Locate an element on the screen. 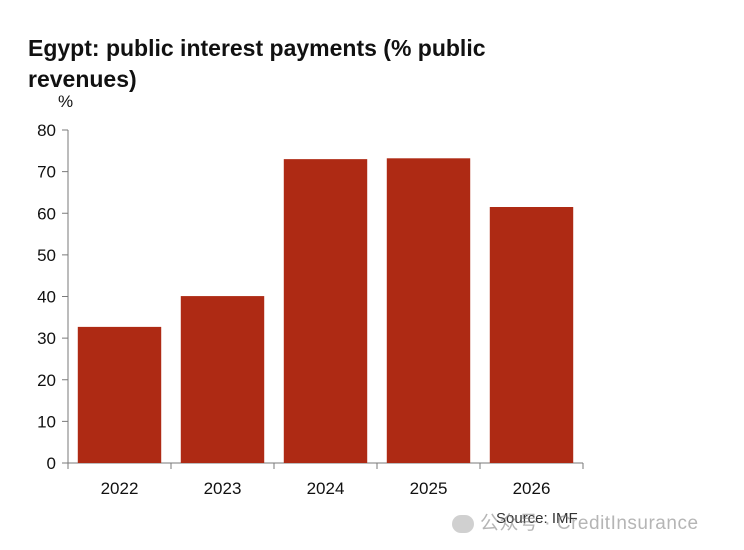 This screenshot has width=744, height=550. bar-2024 is located at coordinates (325, 311).